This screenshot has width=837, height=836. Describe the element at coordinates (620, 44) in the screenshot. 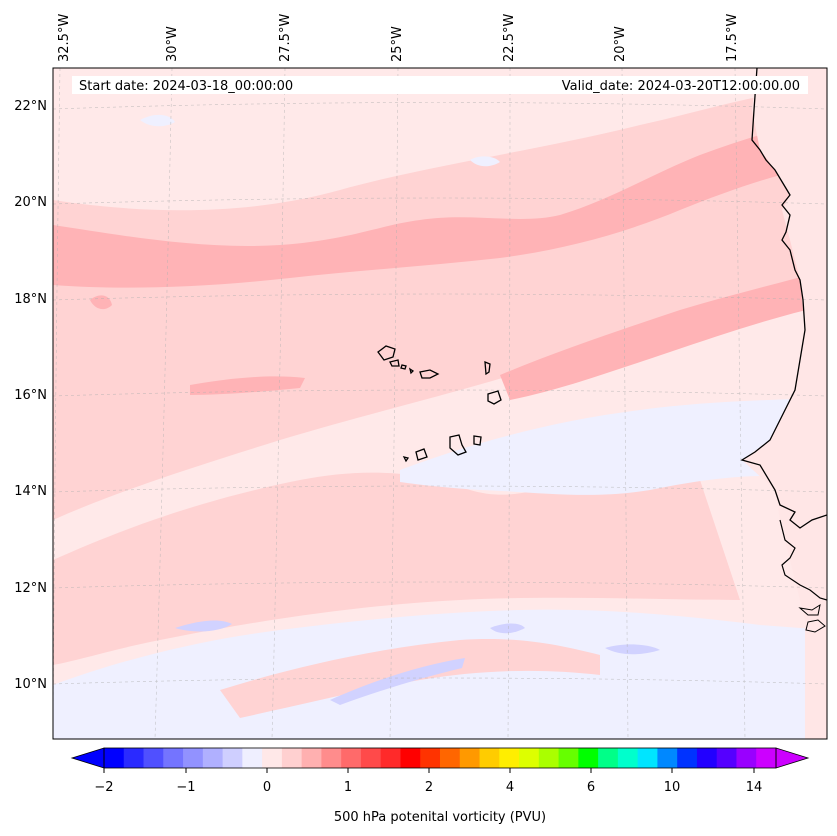

I see `lon-label: 20°W` at that location.